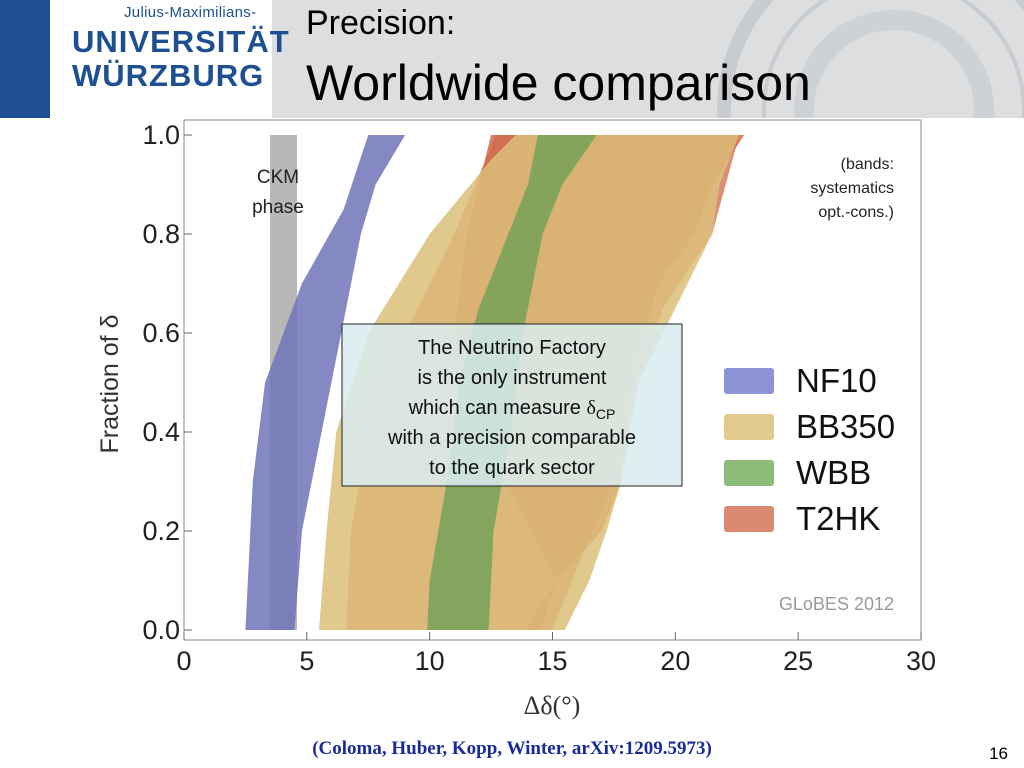 The height and width of the screenshot is (768, 1024). Describe the element at coordinates (836, 604) in the screenshot. I see `source-label: GLoBES 2012` at that location.